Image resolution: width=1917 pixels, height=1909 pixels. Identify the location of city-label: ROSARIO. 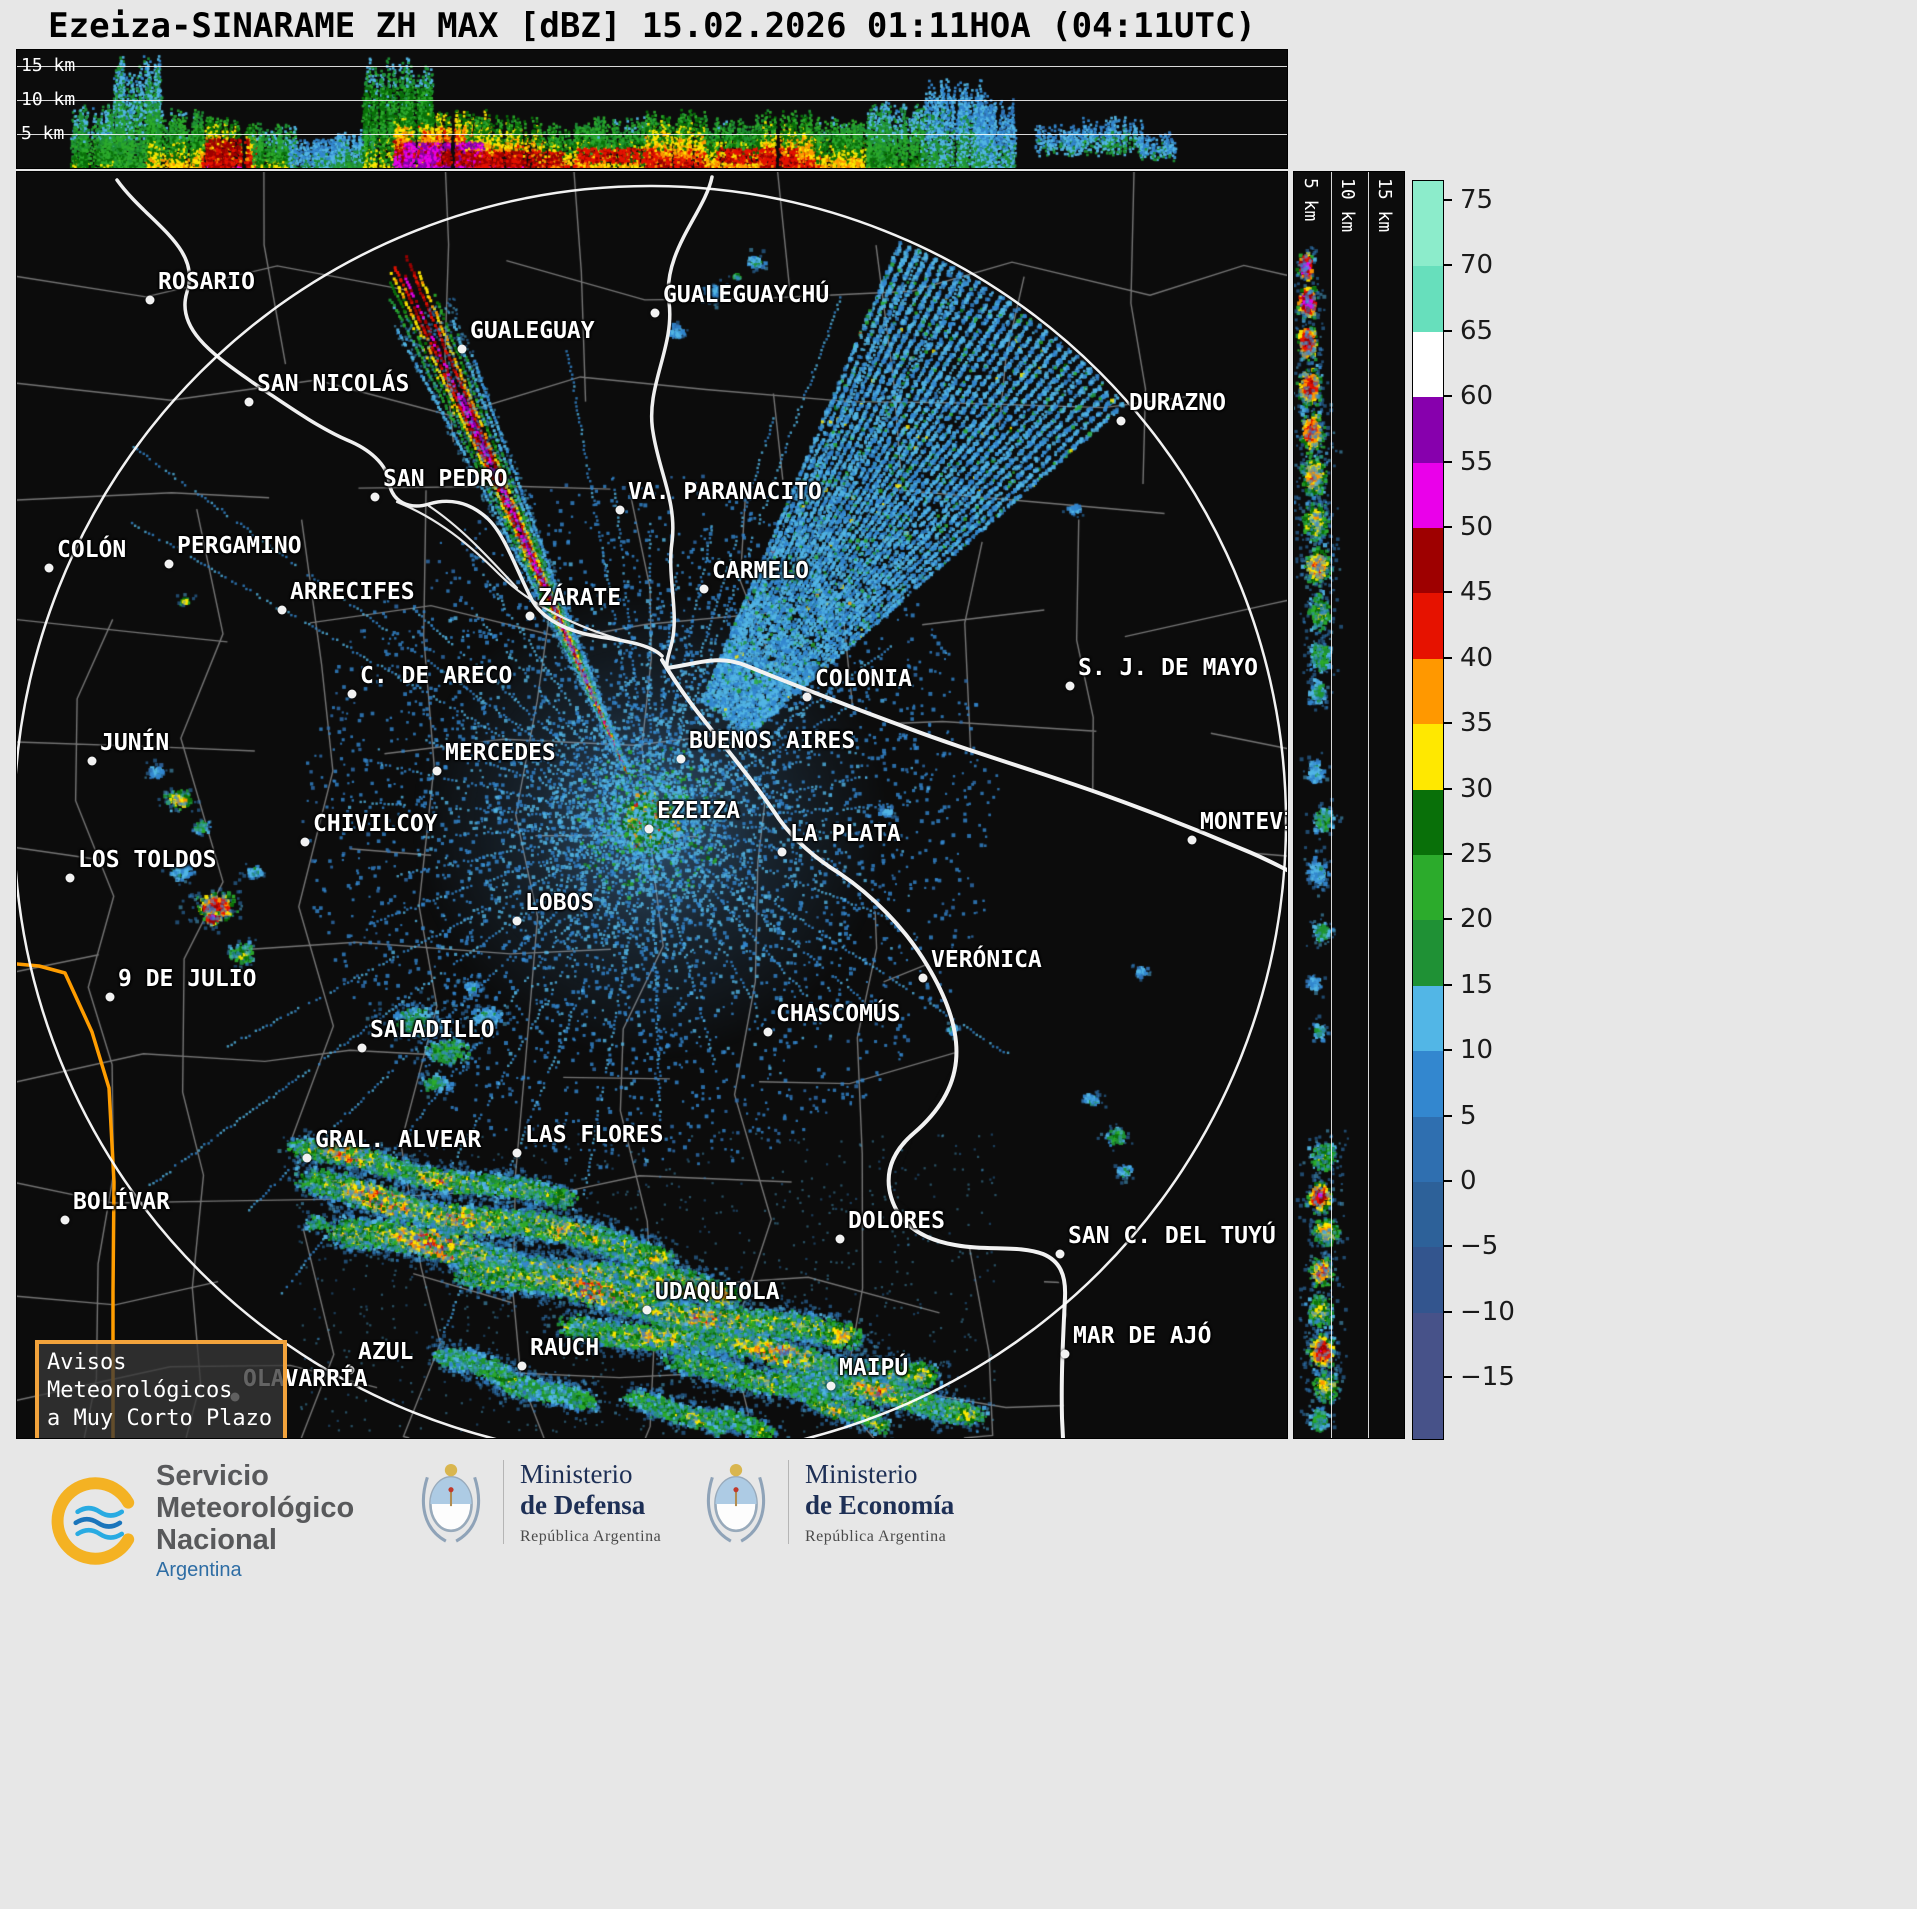
(206, 282).